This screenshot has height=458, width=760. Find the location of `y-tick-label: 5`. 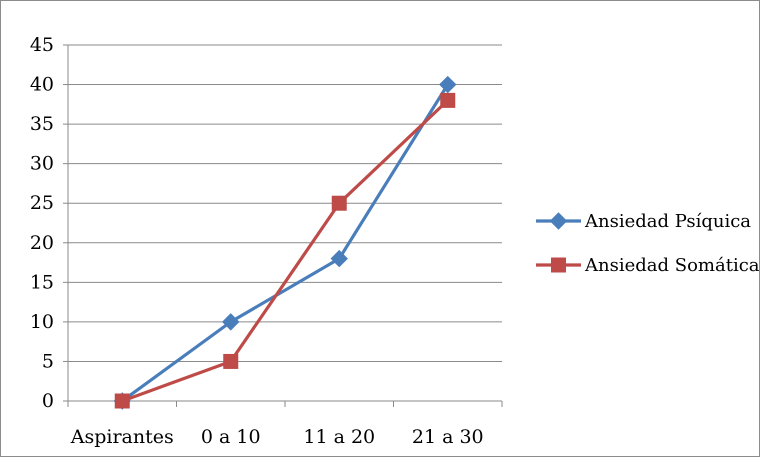

y-tick-label: 5 is located at coordinates (48, 361).